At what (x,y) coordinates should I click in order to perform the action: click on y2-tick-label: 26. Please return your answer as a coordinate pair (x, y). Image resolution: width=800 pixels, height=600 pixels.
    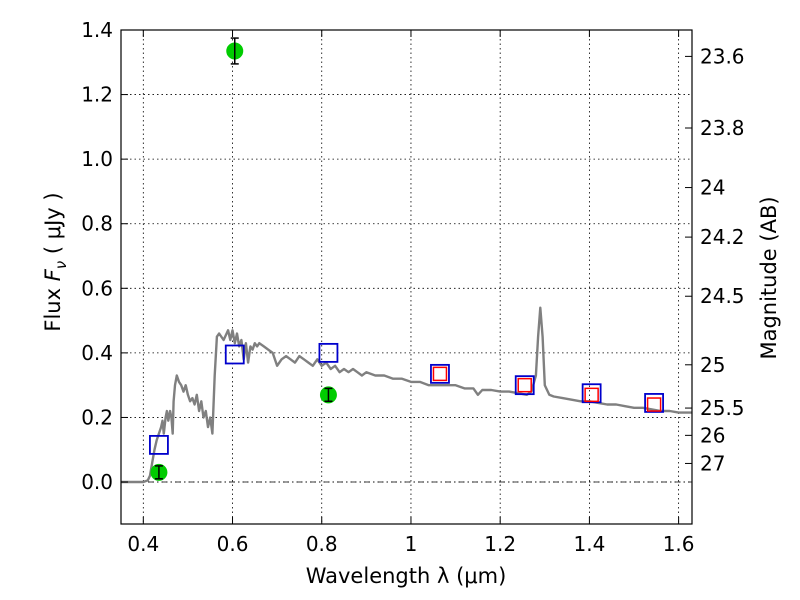
    Looking at the image, I should click on (712, 435).